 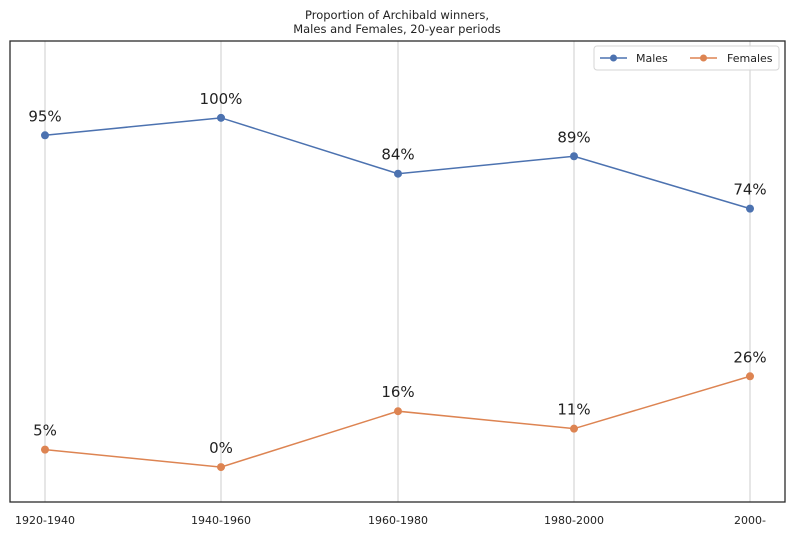 I want to click on x-tick-label: 1940-1960, so click(x=221, y=520).